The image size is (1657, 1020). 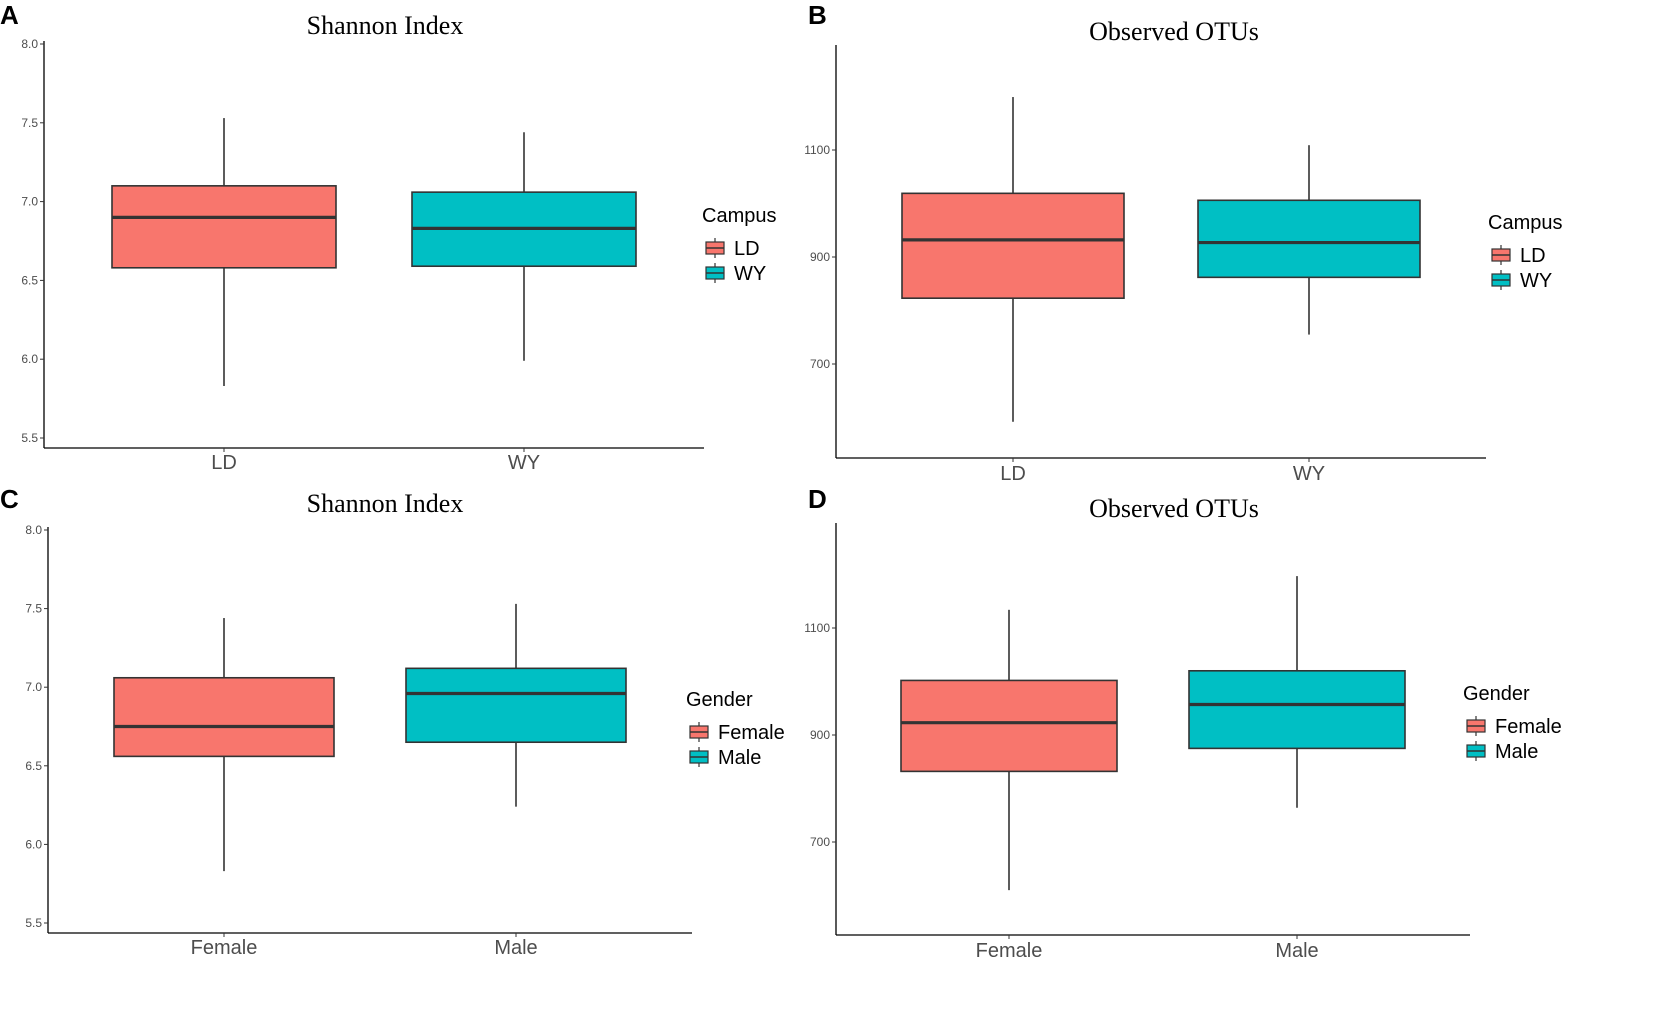 What do you see at coordinates (817, 15) in the screenshot?
I see `panel-label: B` at bounding box center [817, 15].